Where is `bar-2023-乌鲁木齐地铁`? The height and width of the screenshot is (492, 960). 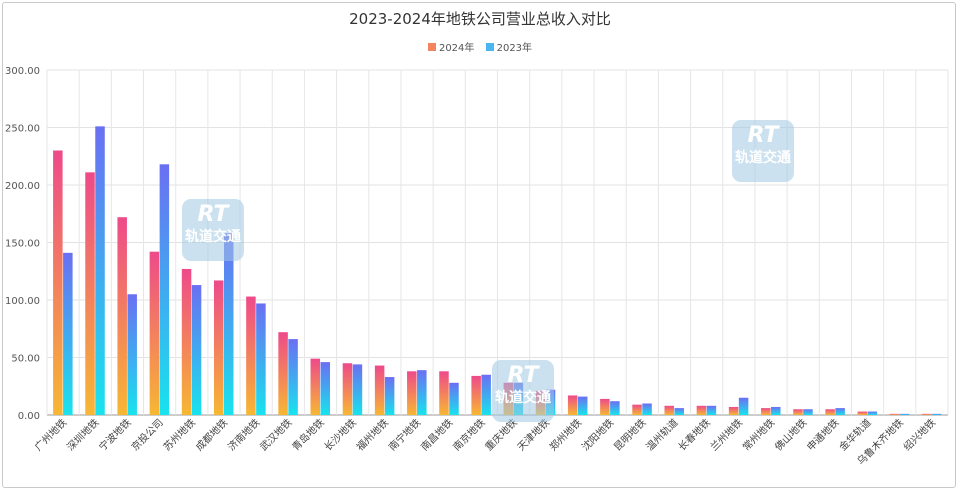
bar-2023-乌鲁木齐地铁 is located at coordinates (904, 414).